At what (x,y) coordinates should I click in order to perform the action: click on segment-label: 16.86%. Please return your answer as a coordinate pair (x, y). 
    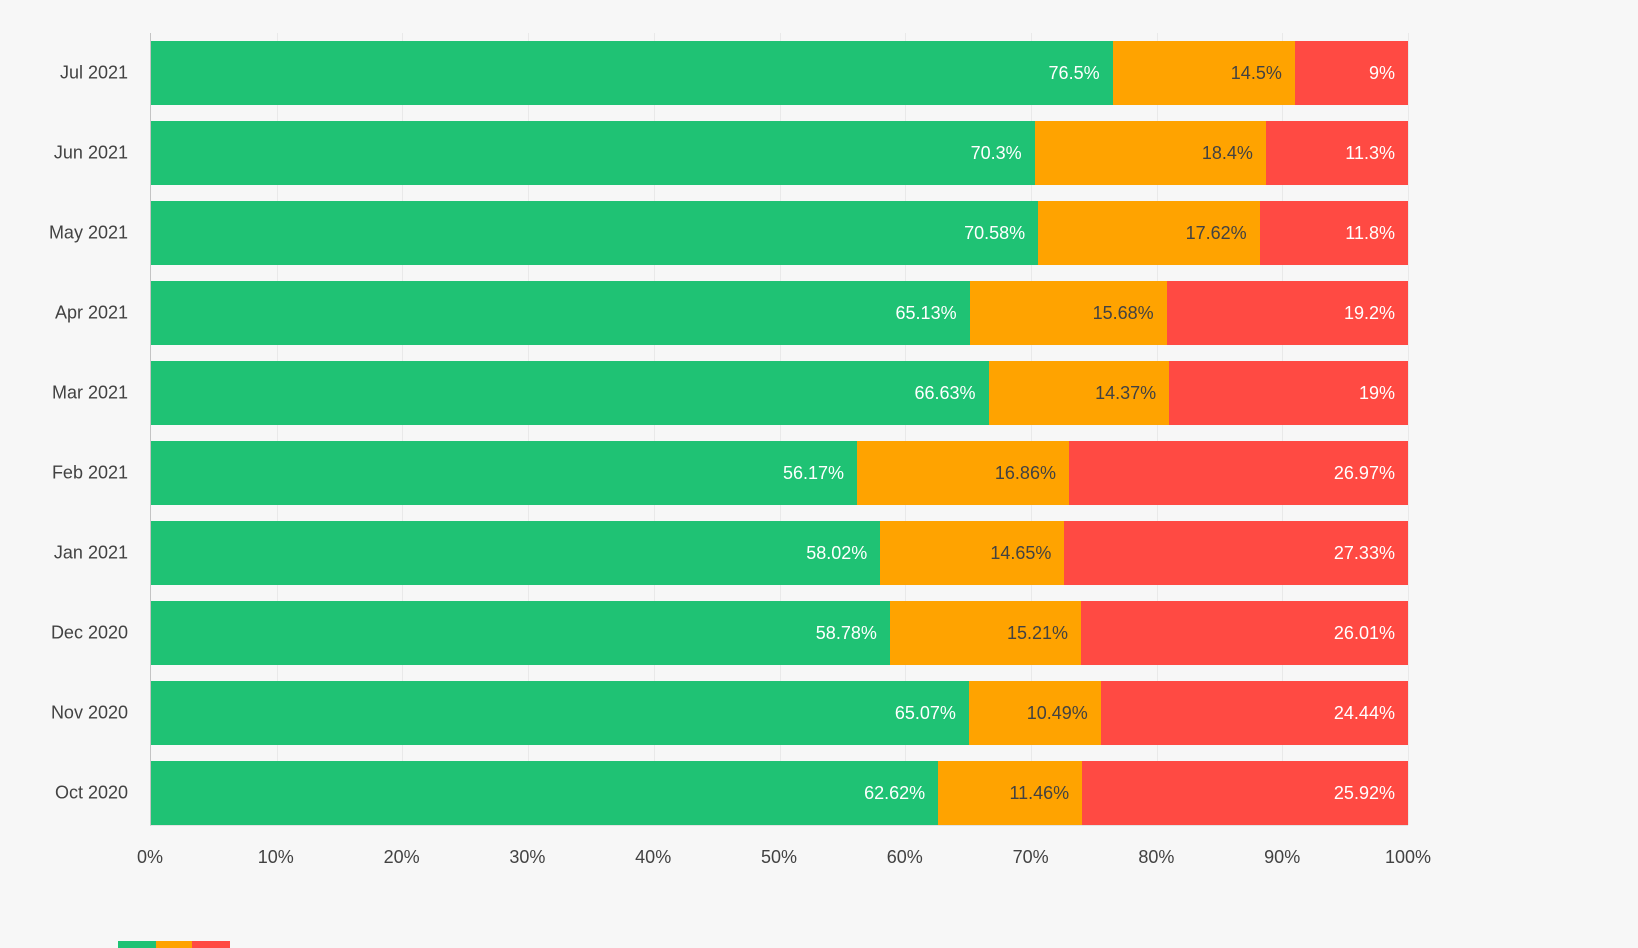
    Looking at the image, I should click on (1025, 472).